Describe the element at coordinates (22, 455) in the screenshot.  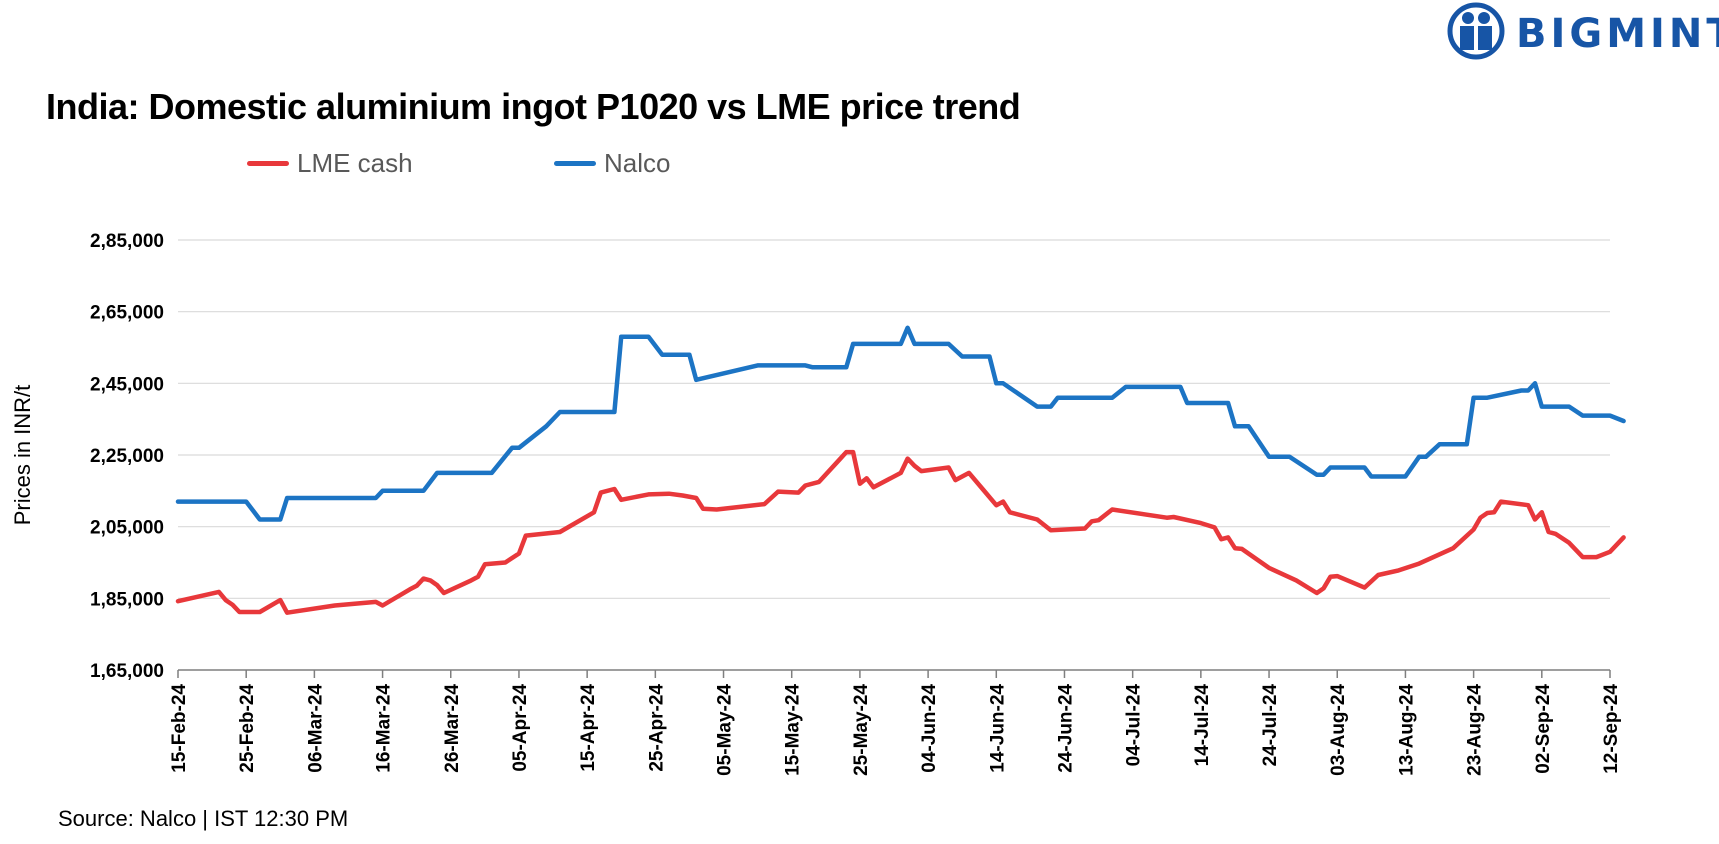
I see `y-axis-label: Prices in INR/t` at that location.